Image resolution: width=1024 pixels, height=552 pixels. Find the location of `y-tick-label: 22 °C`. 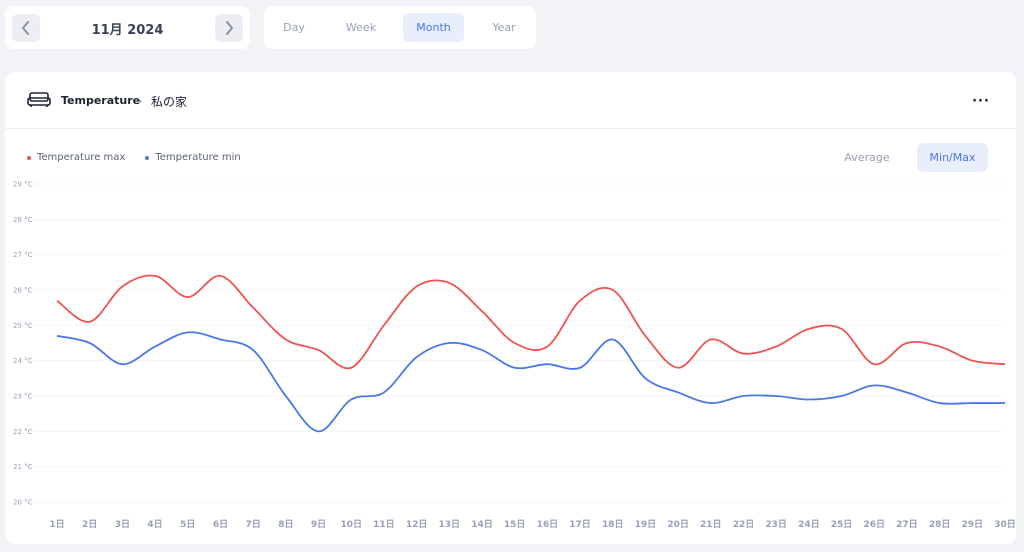

y-tick-label: 22 °C is located at coordinates (23, 432).